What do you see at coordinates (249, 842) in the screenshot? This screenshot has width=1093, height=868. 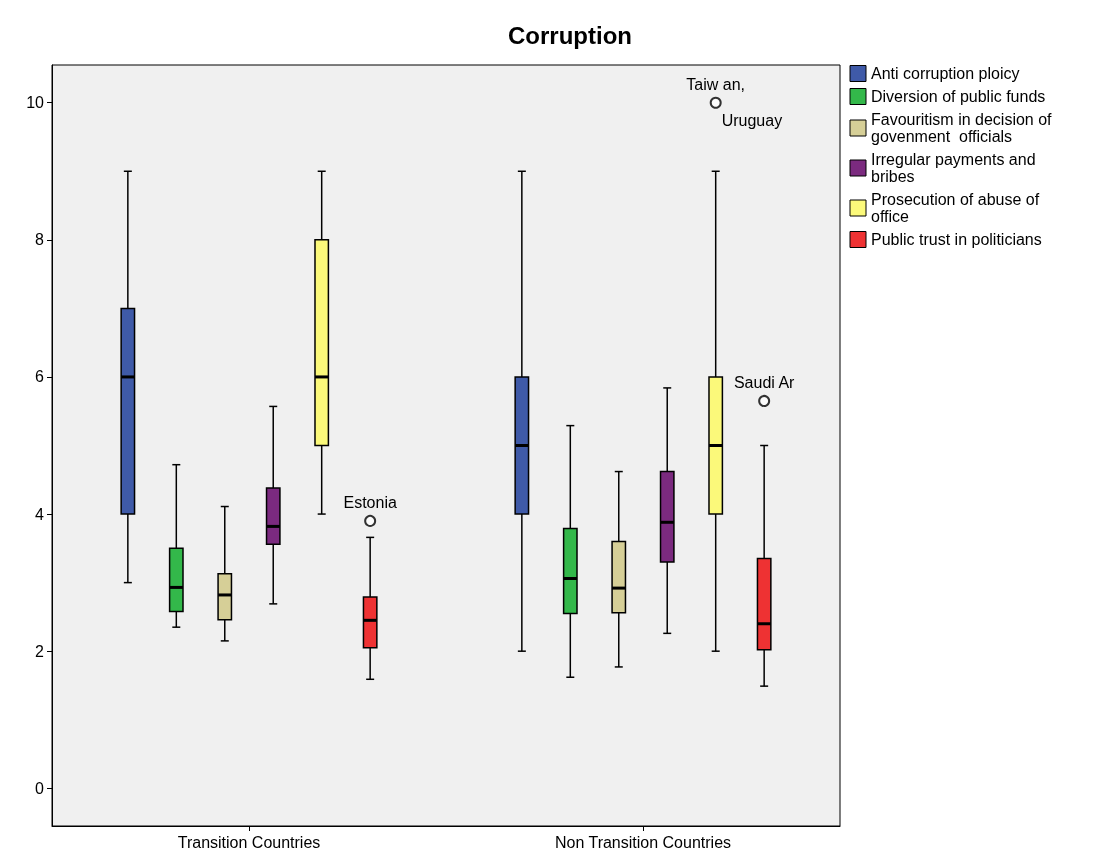 I see `x-tick-label: Transition Countries` at bounding box center [249, 842].